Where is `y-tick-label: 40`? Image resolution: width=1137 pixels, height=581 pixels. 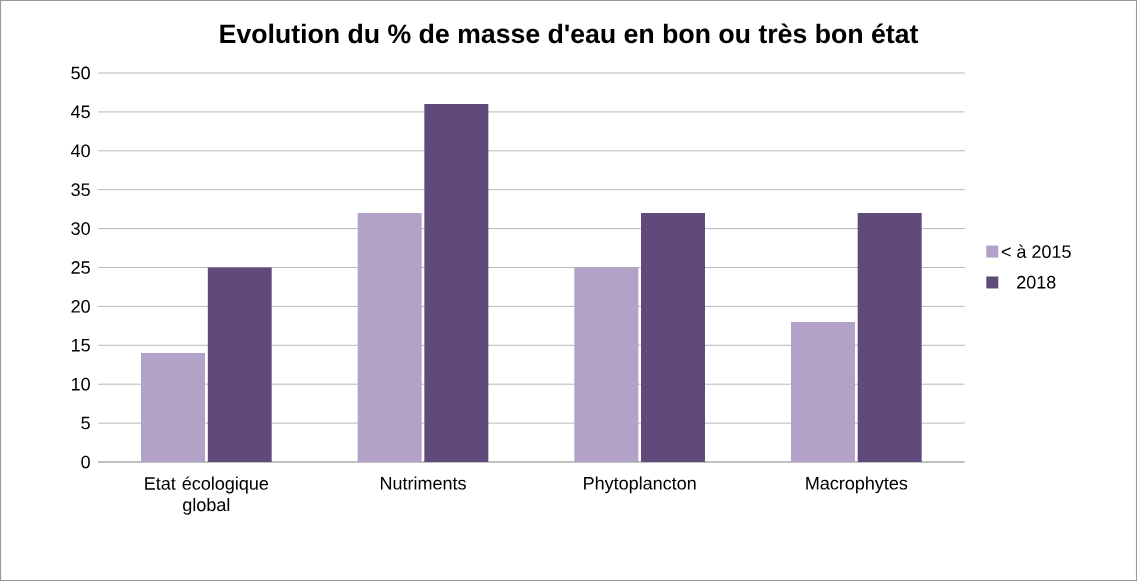
y-tick-label: 40 is located at coordinates (80, 151).